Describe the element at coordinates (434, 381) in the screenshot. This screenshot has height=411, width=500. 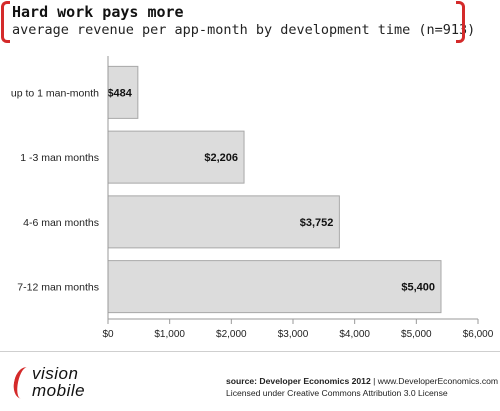
I see `source-url: | www.DeveloperEconomics.com` at that location.